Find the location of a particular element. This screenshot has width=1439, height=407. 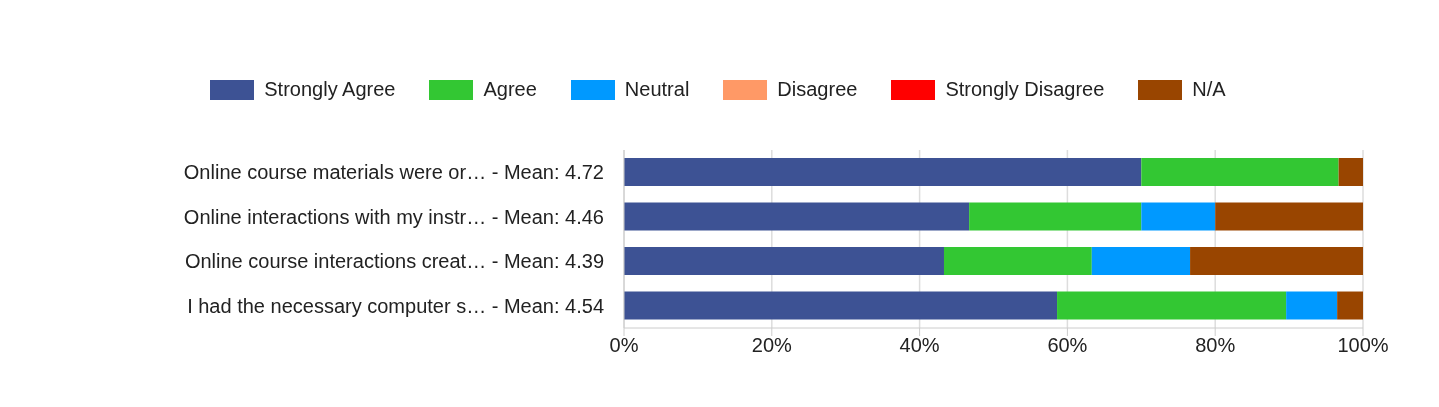

x-tick-label: 100% is located at coordinates (1363, 345).